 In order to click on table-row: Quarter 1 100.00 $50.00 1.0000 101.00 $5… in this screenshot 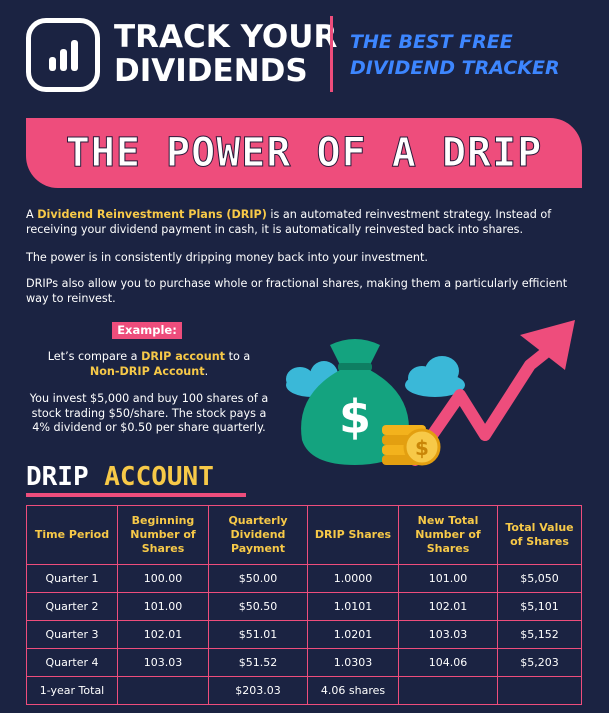, I will do `click(304, 578)`.